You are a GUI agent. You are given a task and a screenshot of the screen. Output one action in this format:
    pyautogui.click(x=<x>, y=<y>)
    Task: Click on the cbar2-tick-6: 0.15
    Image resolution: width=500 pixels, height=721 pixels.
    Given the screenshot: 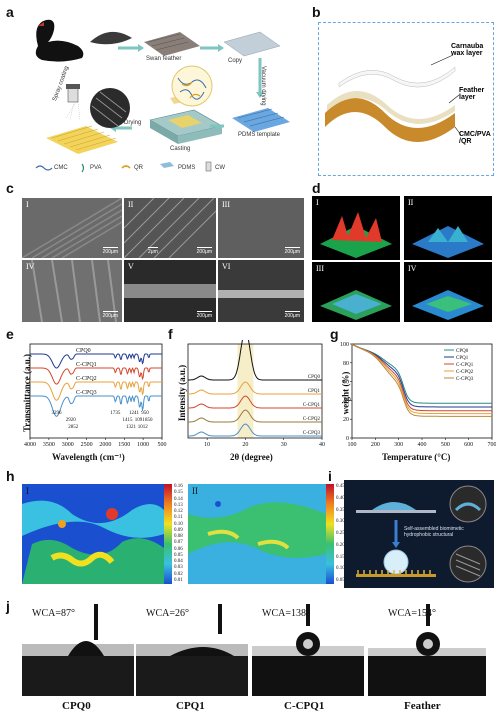 What is the action you would take?
    pyautogui.click(x=340, y=557)
    